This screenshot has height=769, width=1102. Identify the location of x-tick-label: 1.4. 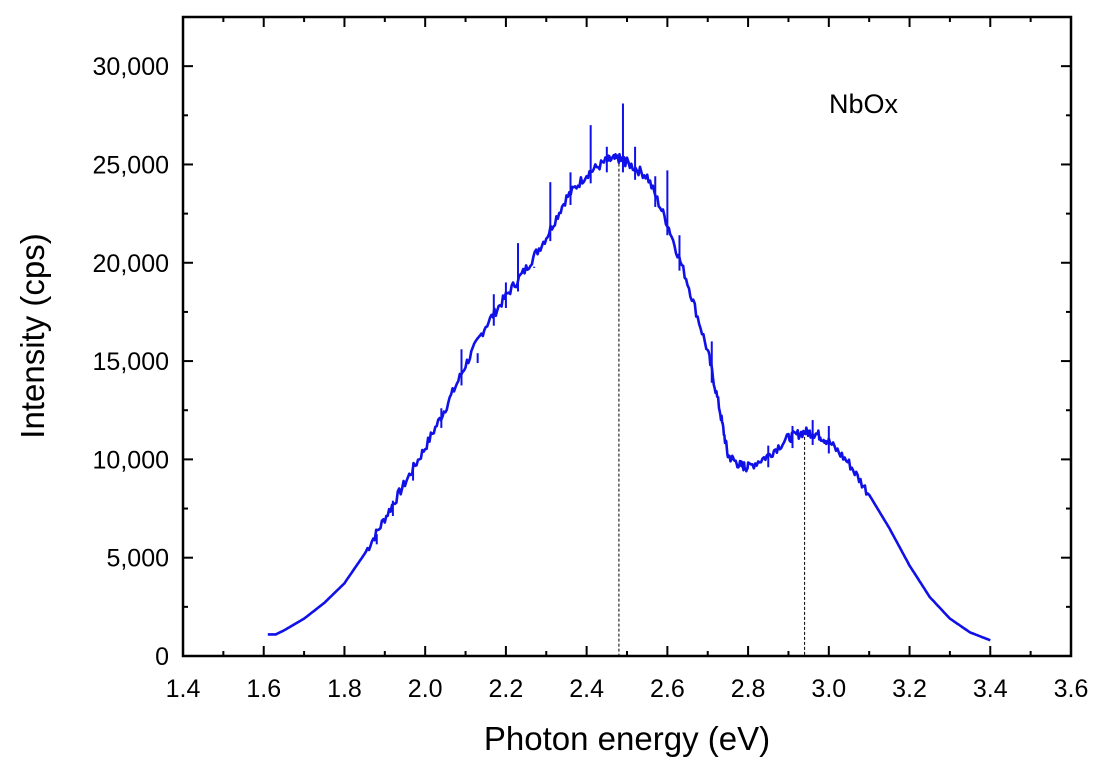
(183, 689).